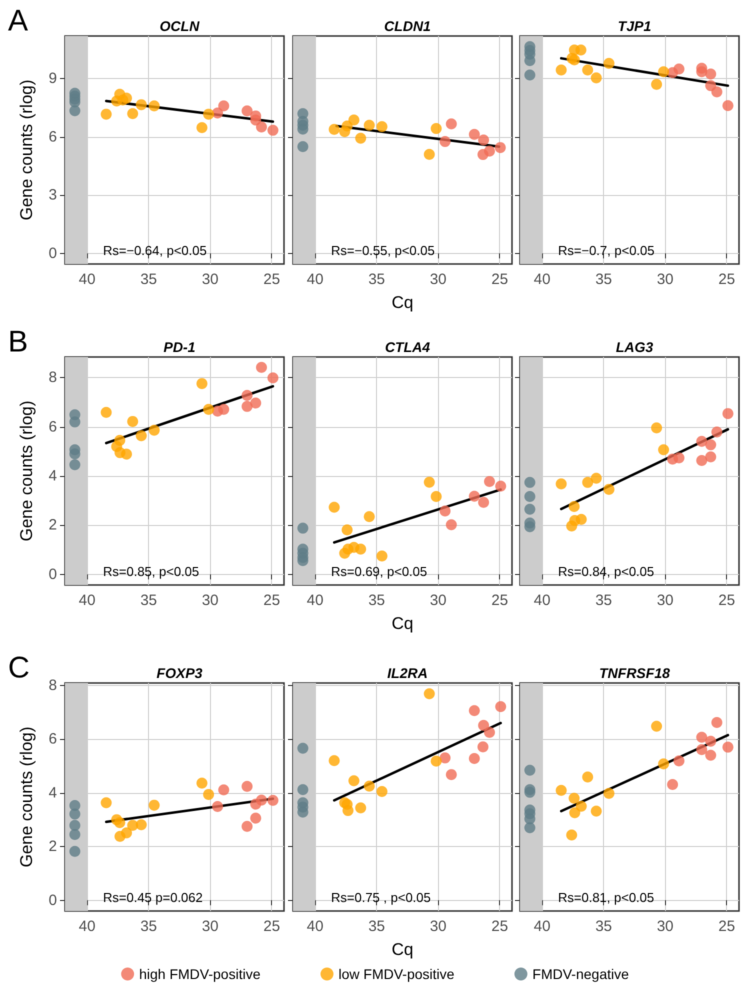 This screenshot has width=750, height=995. I want to click on legend-label: high FMDV-positive, so click(200, 974).